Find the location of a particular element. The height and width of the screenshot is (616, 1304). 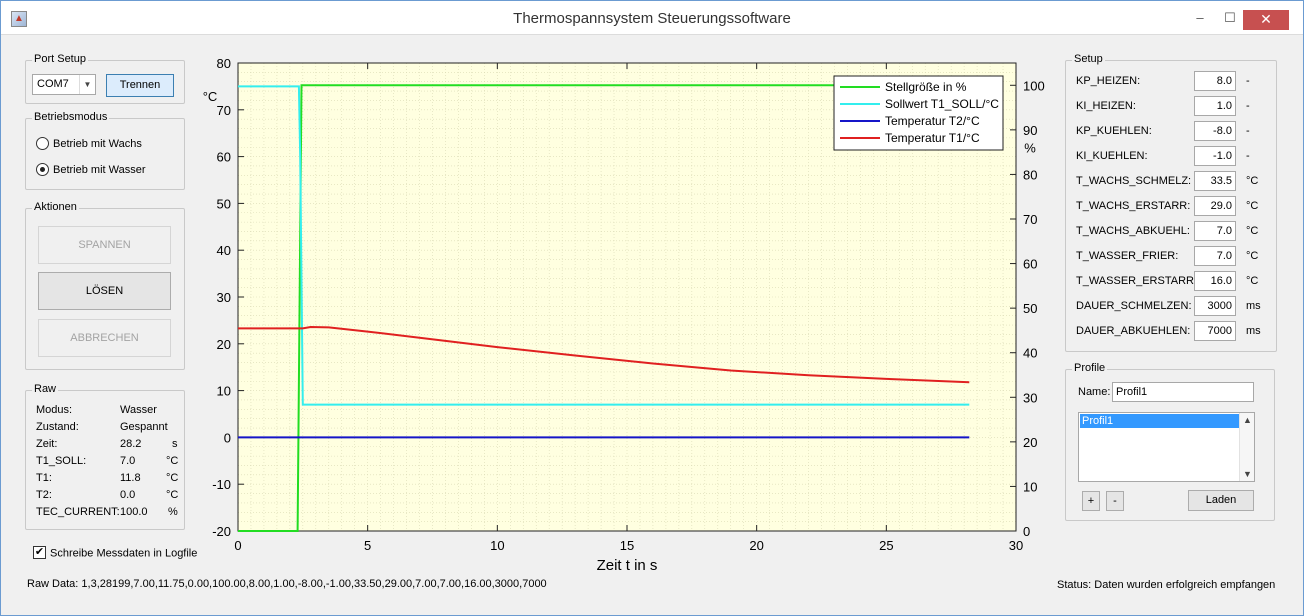

setup-label: T_WACHS_SCHMELZ: is located at coordinates (1134, 181).